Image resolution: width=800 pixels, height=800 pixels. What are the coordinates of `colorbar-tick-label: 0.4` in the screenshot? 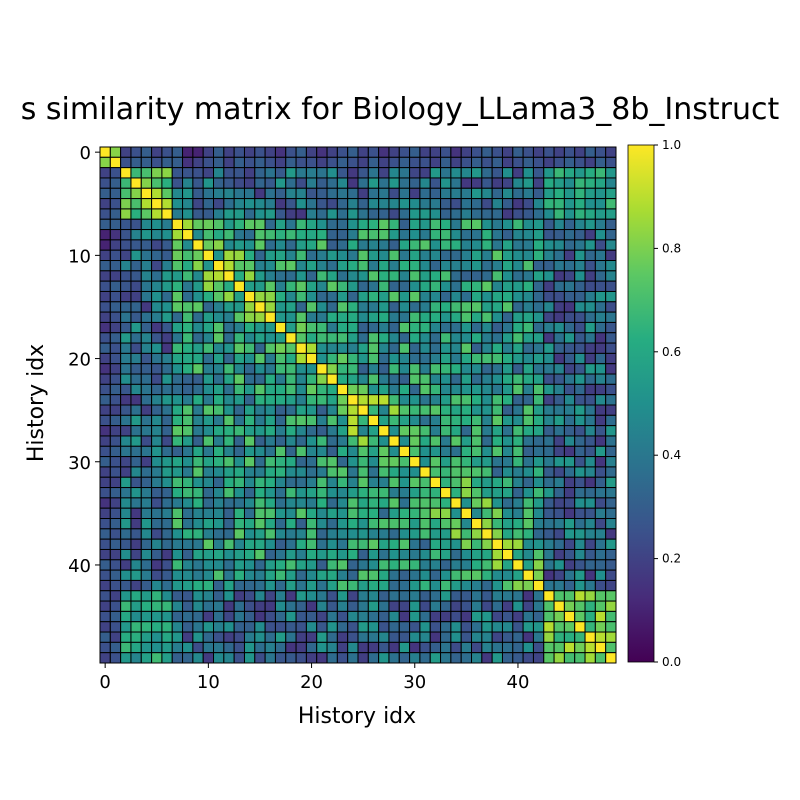 It's located at (671, 455).